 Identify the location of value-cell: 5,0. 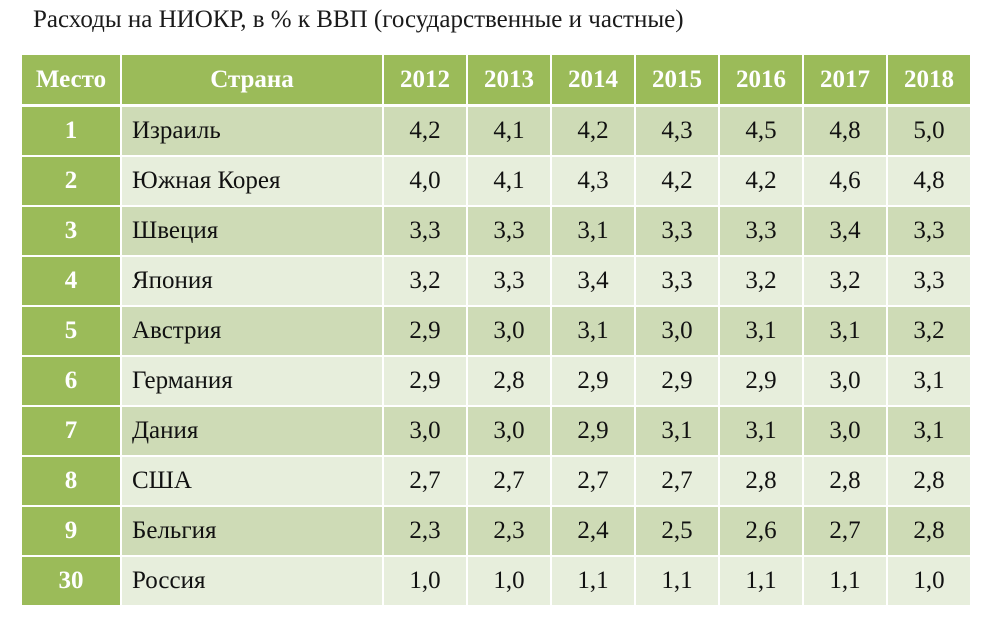
(929, 131).